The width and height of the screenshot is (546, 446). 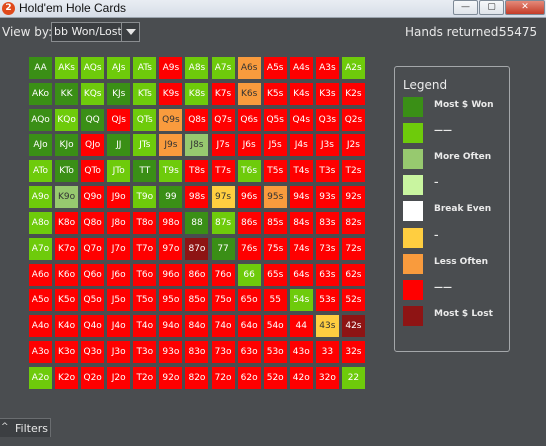 I want to click on hand-cell: Q9o, so click(x=93, y=197).